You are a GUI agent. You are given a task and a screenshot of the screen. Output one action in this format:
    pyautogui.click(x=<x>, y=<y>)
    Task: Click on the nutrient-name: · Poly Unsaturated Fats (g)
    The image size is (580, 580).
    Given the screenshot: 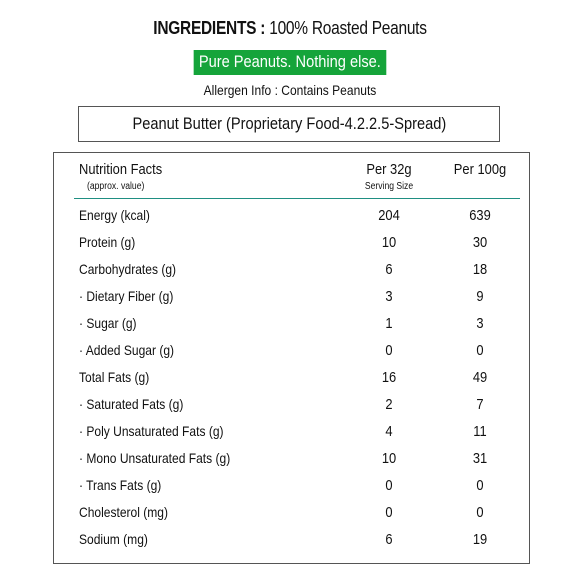 What is the action you would take?
    pyautogui.click(x=151, y=431)
    